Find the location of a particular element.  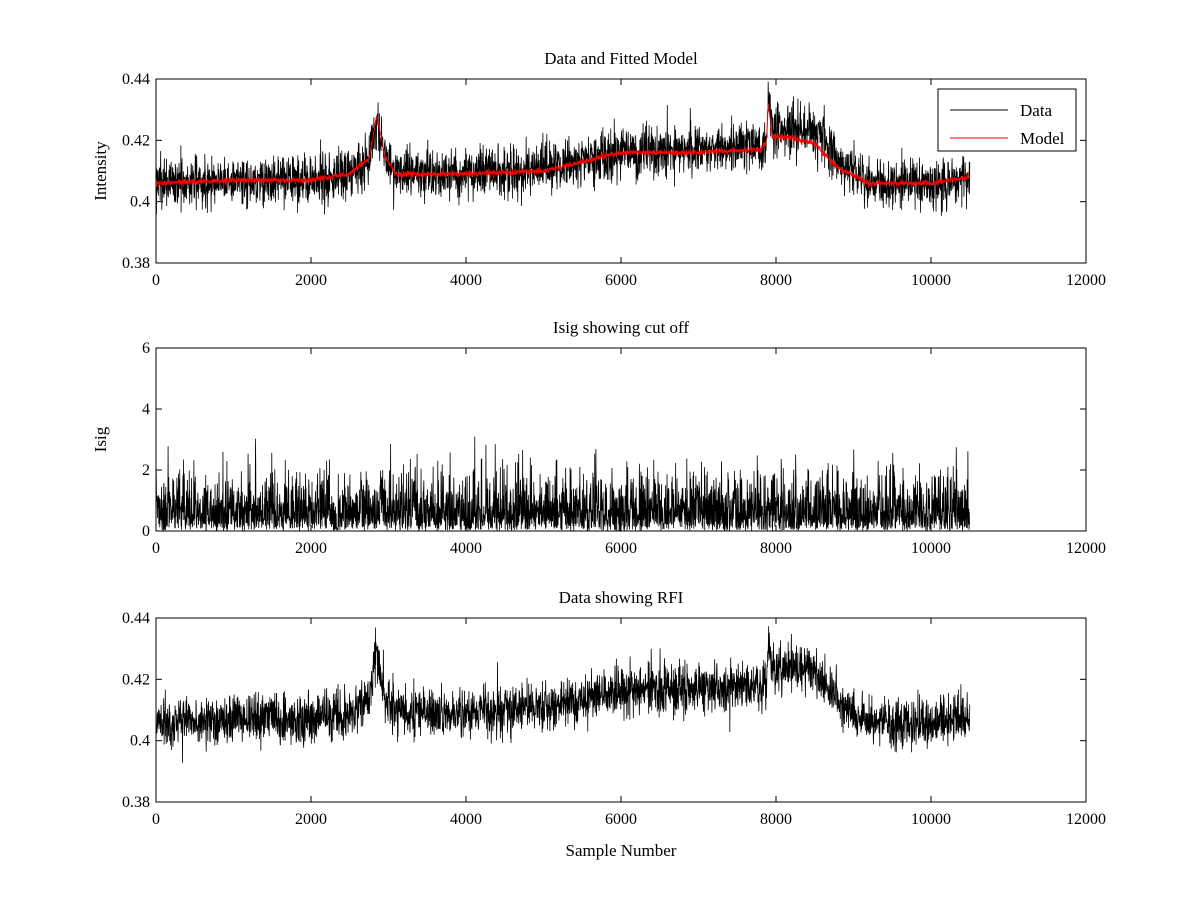

legend-box is located at coordinates (1007, 120).